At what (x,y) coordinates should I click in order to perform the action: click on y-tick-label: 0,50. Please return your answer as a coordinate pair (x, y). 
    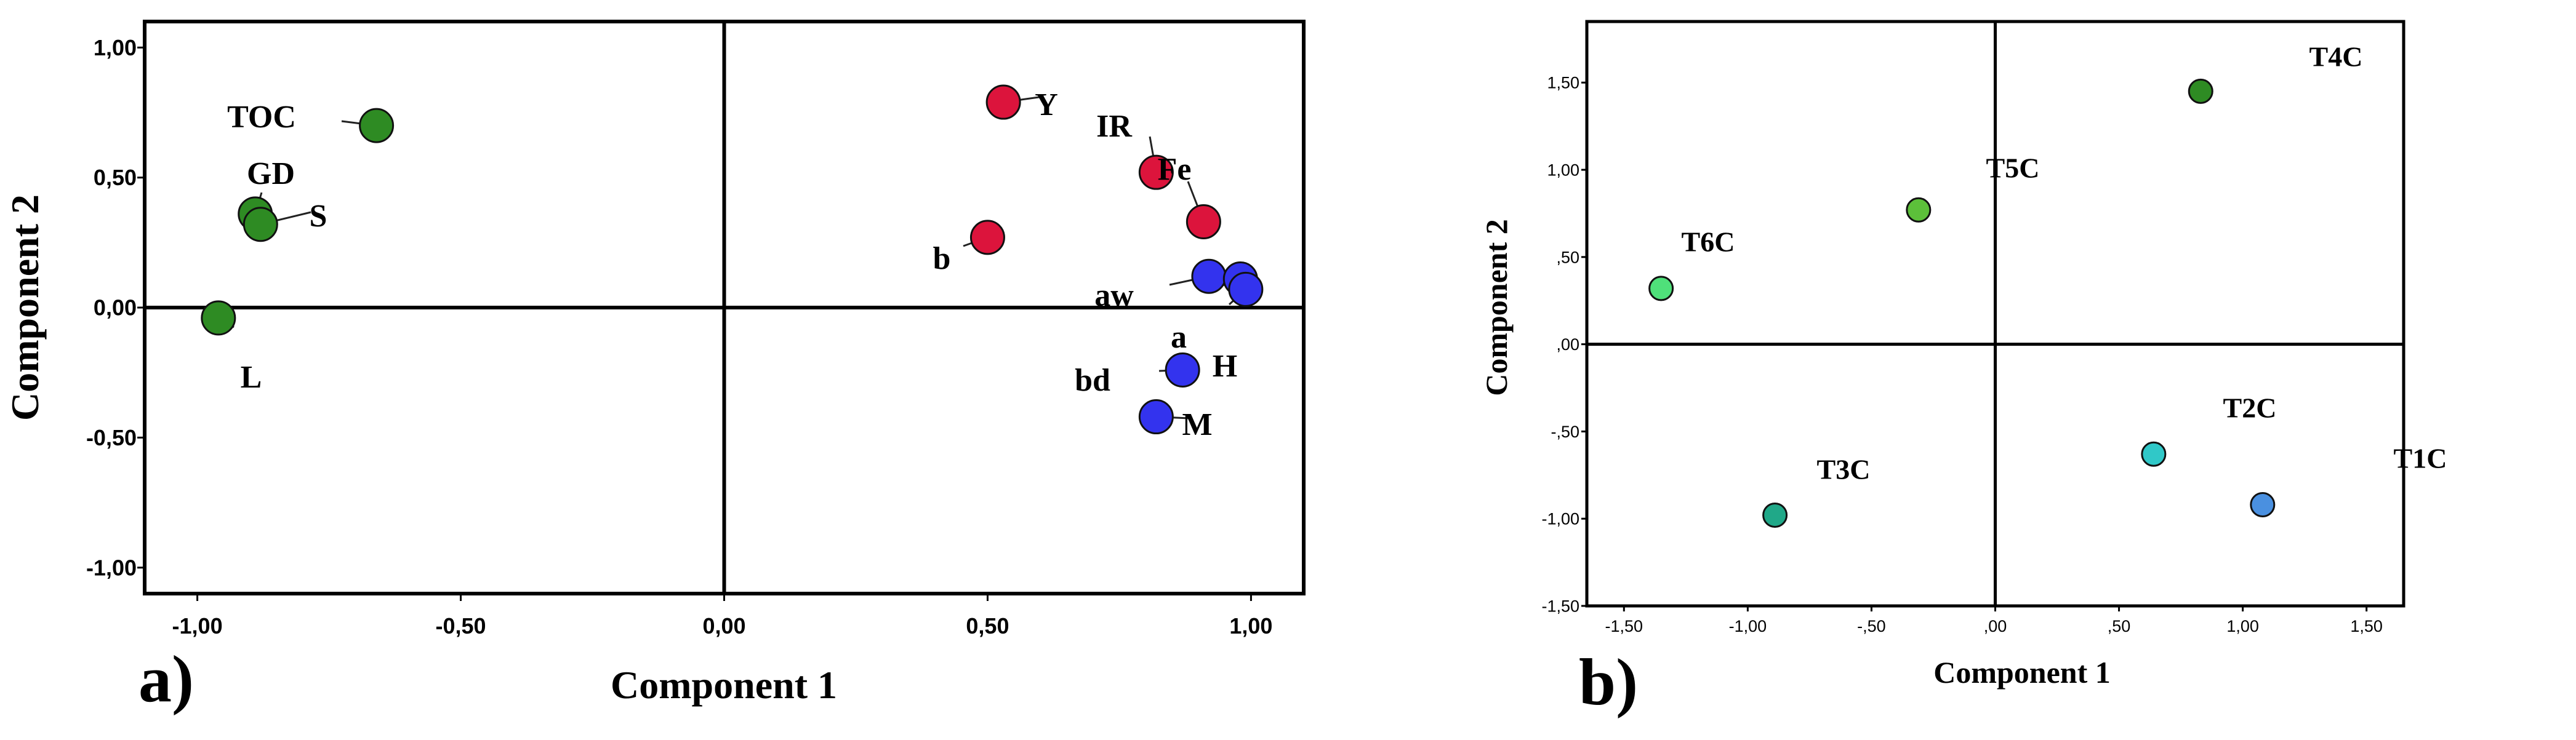
    Looking at the image, I should click on (115, 178).